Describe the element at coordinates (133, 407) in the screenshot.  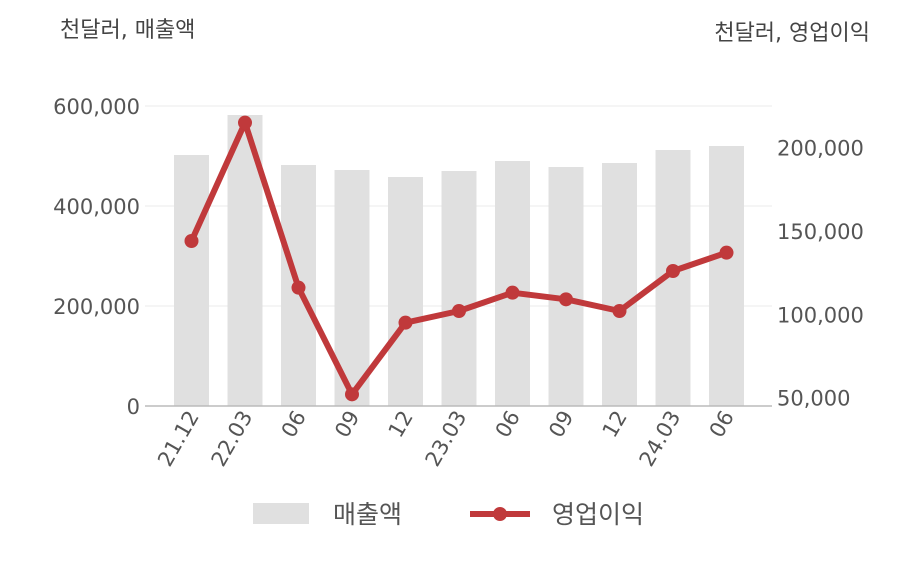
I see `left-axis-tick-label: 0` at that location.